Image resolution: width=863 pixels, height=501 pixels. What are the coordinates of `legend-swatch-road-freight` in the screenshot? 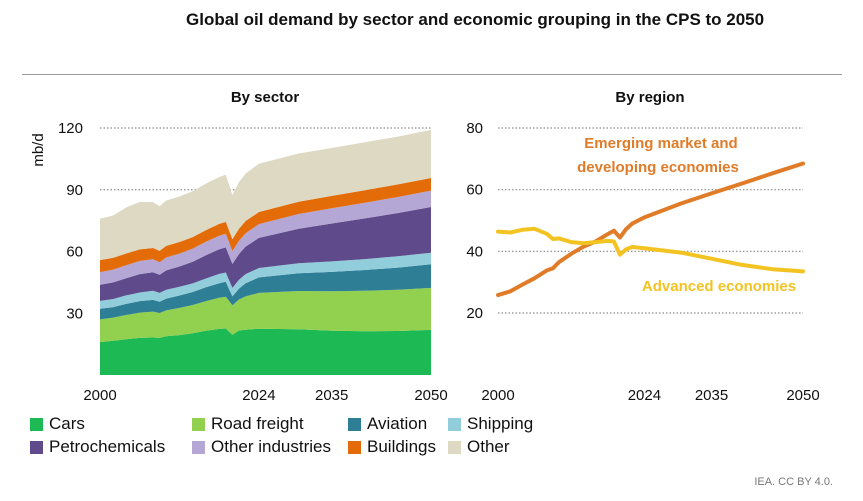 It's located at (198, 424).